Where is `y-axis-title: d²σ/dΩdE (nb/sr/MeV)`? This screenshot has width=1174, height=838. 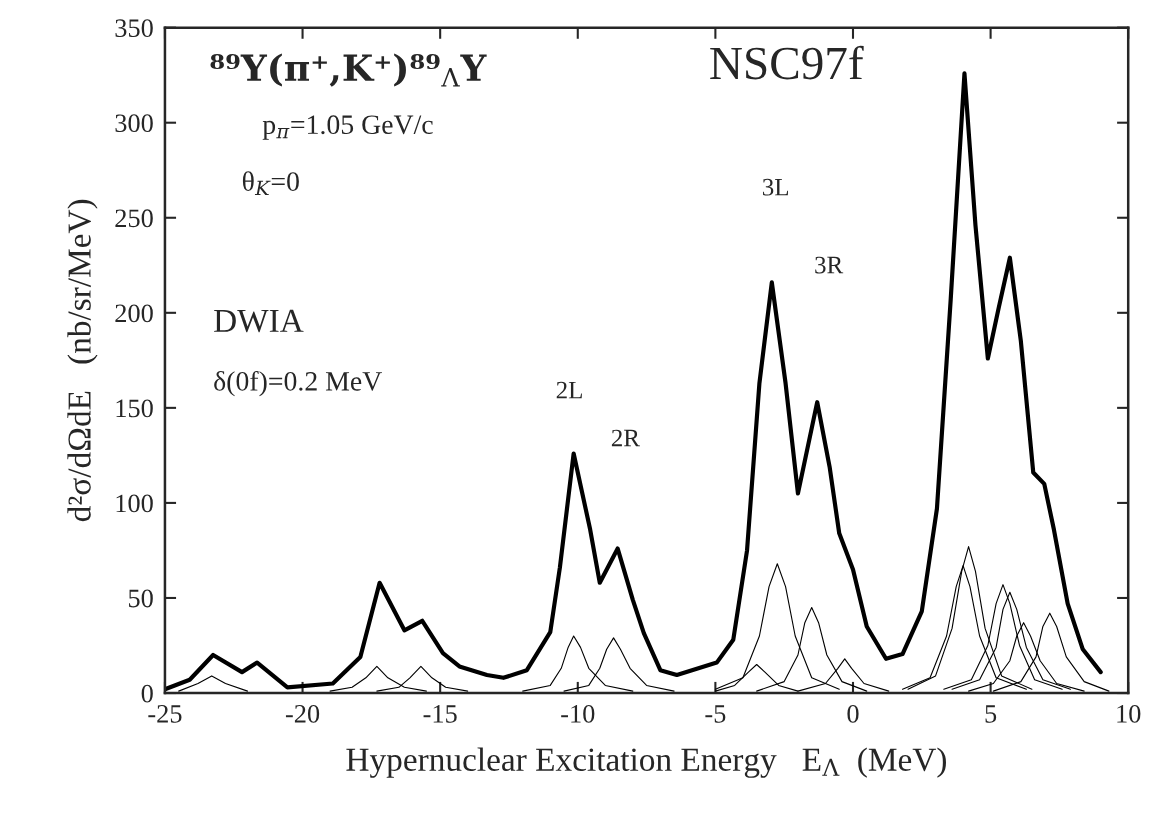 y-axis-title: d²σ/dΩdE (nb/sr/MeV) is located at coordinates (82, 360).